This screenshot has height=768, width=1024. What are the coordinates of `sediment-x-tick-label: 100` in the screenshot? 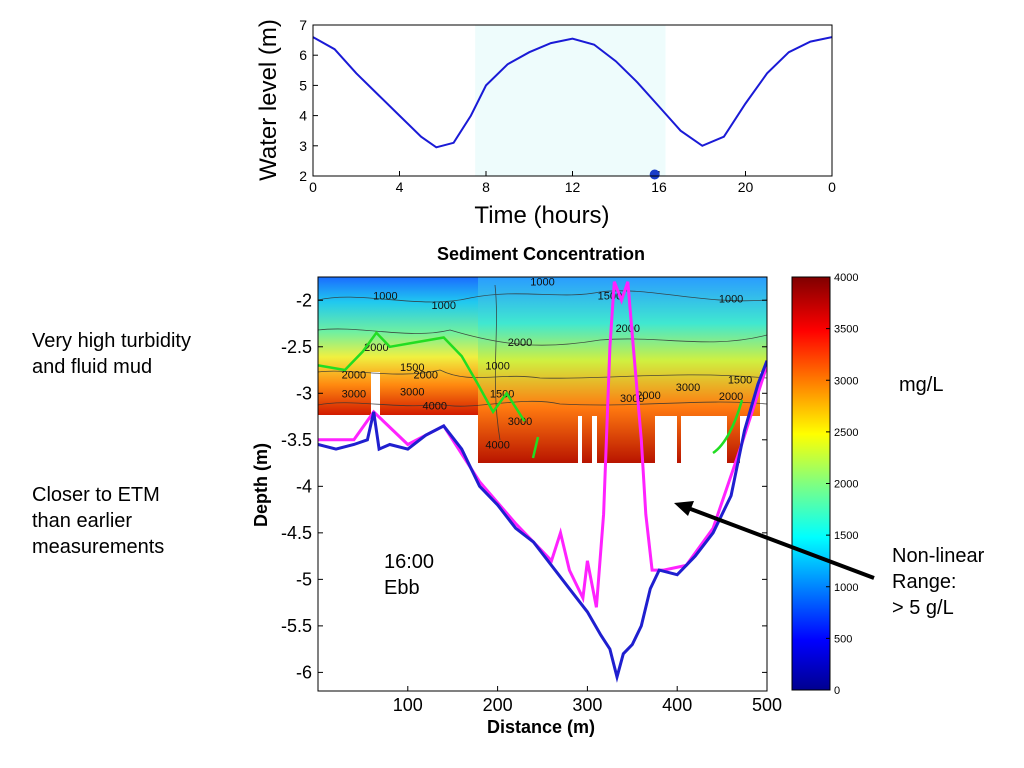 It's located at (408, 705).